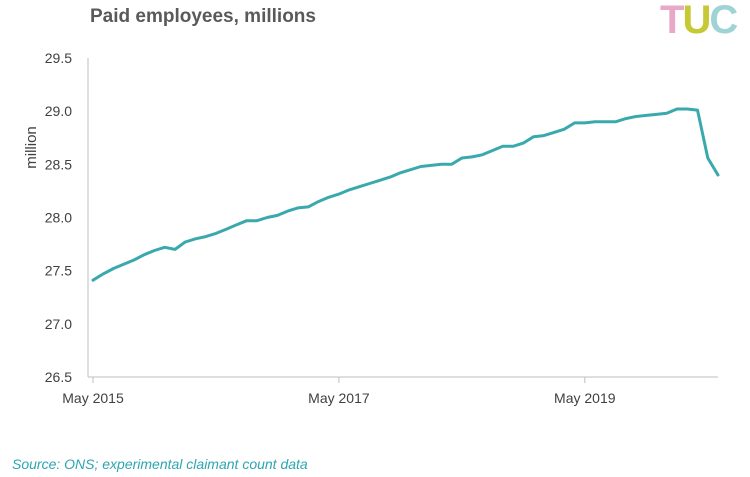  What do you see at coordinates (58, 377) in the screenshot?
I see `y-tick-label: 26.5` at bounding box center [58, 377].